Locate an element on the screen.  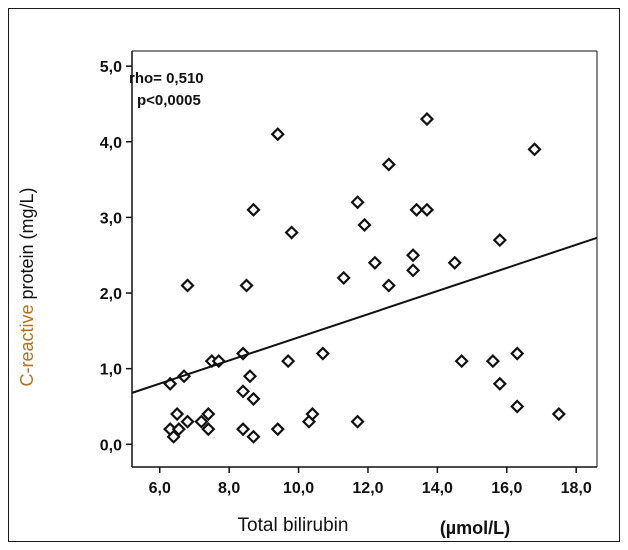
x-tick-label: 6,0 is located at coordinates (160, 488).